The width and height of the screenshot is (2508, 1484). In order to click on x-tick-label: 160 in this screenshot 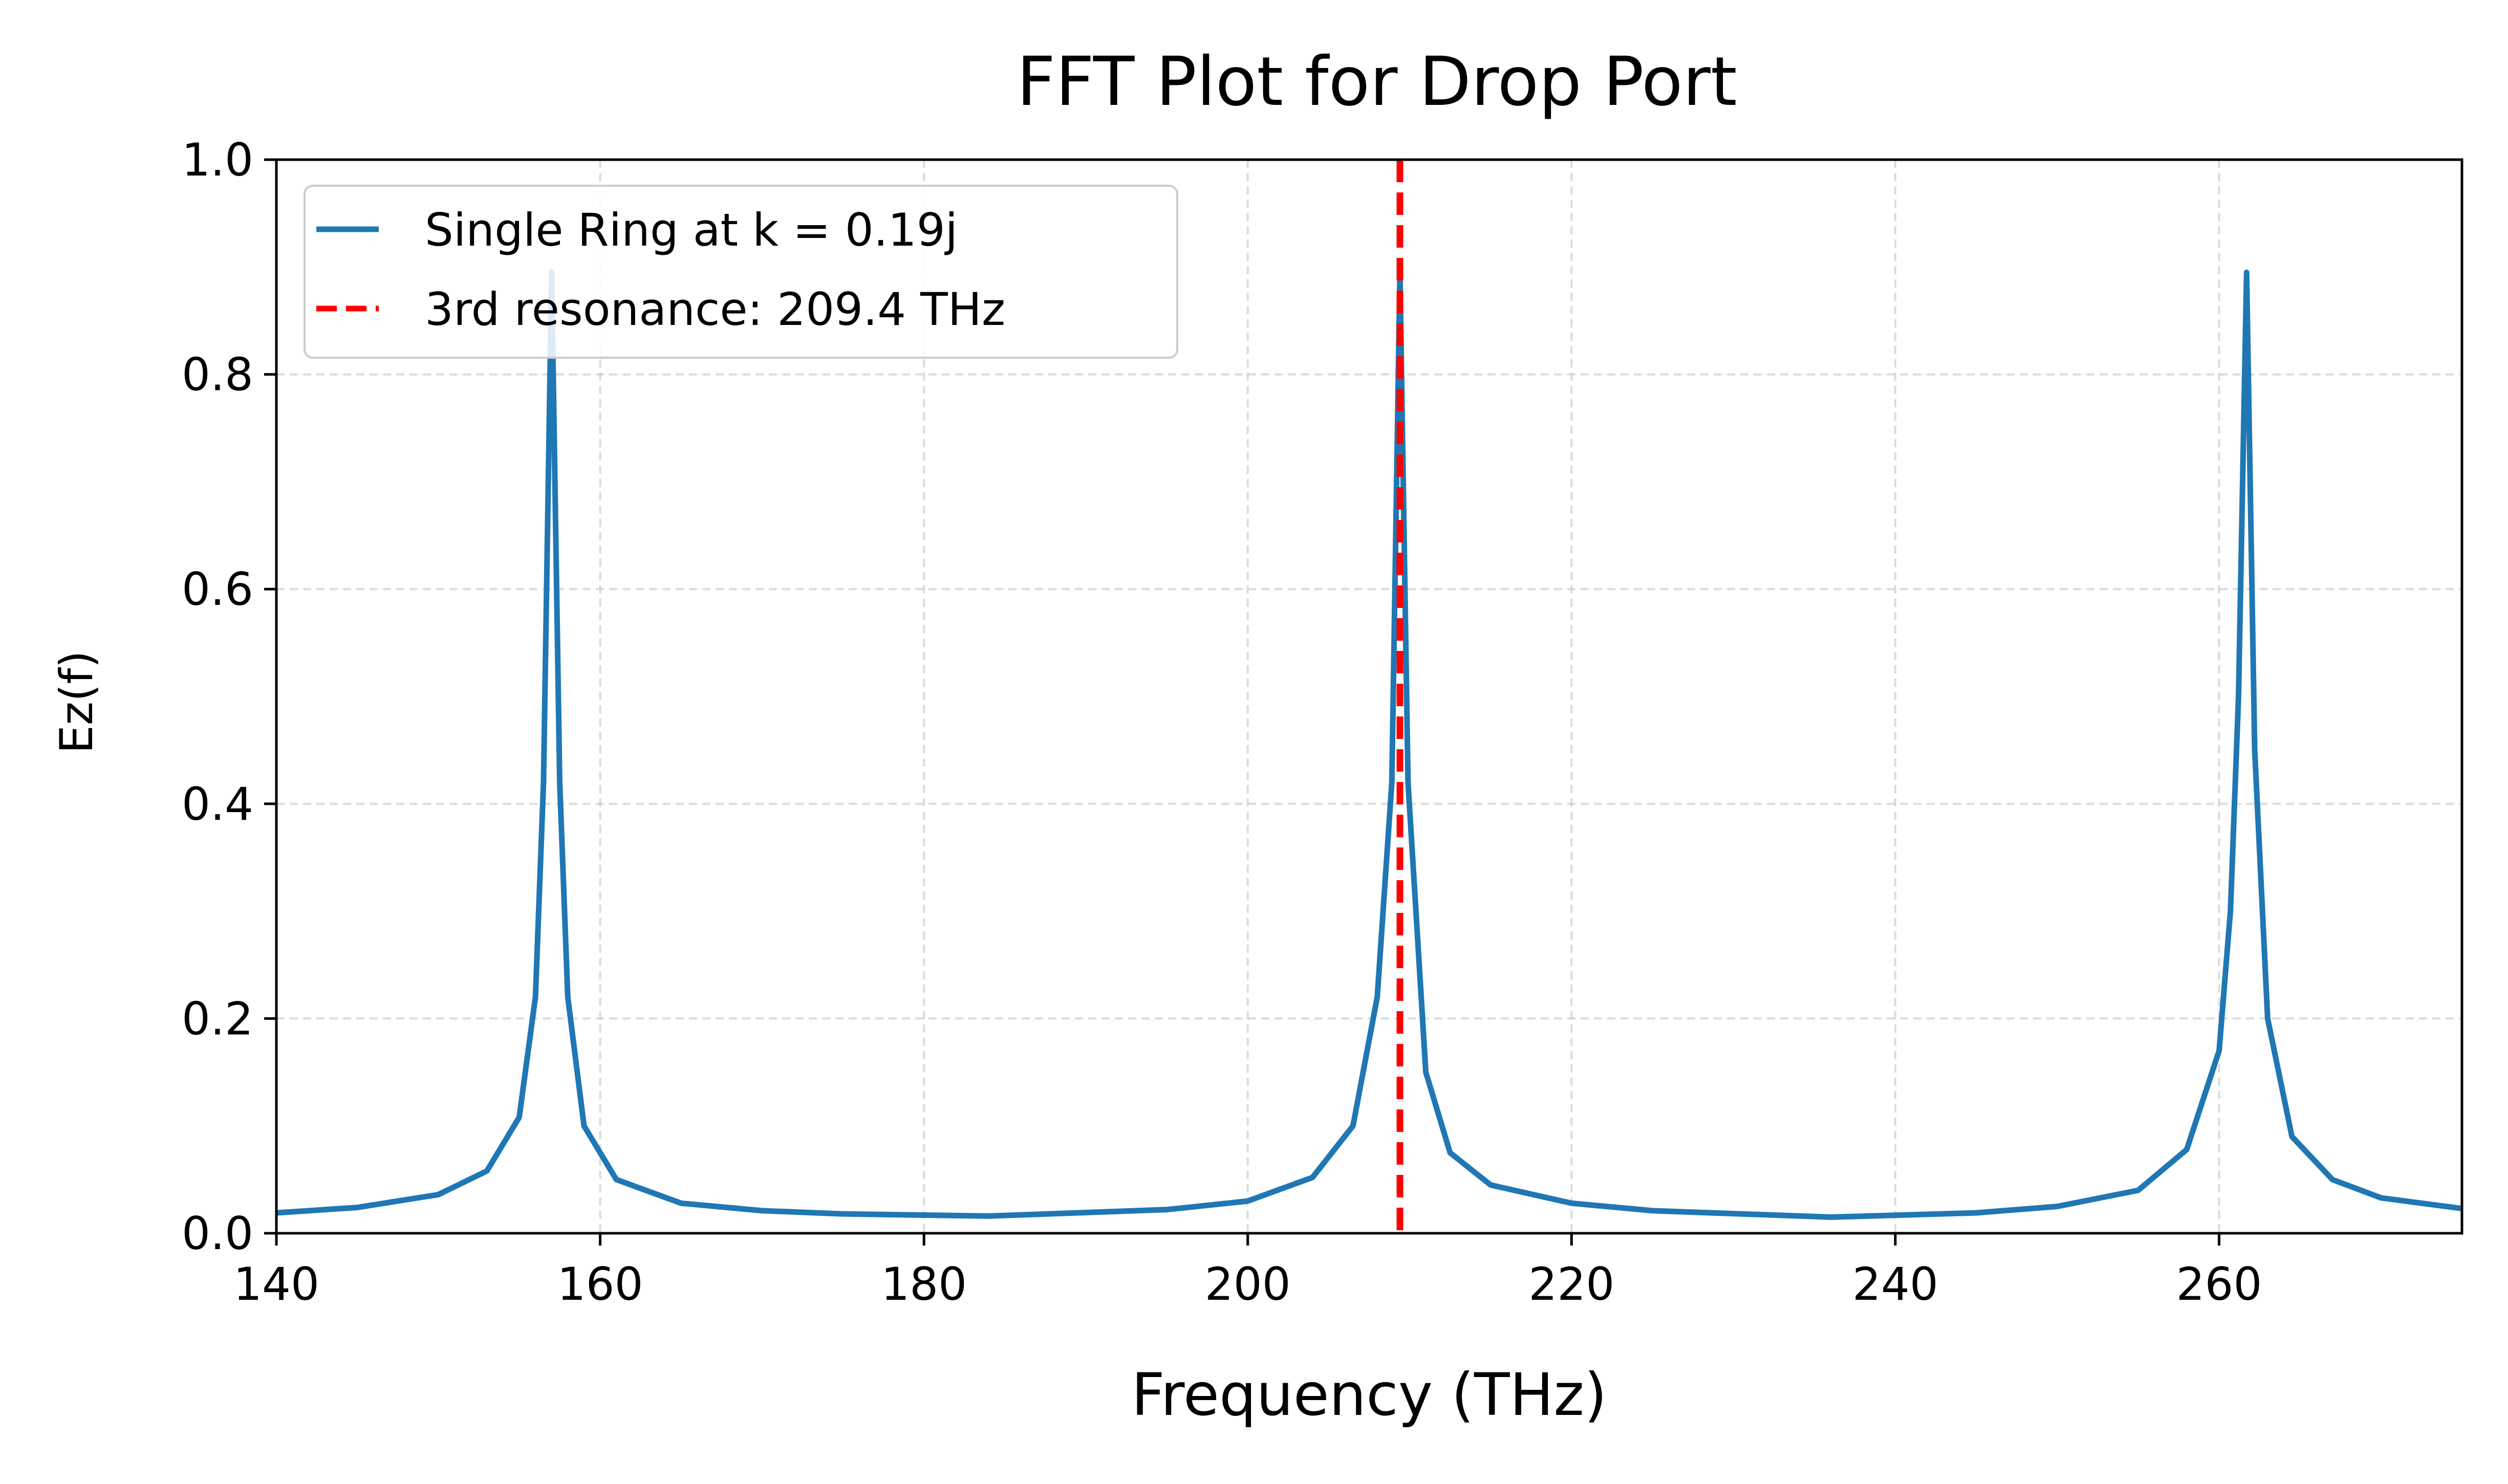, I will do `click(600, 1284)`.